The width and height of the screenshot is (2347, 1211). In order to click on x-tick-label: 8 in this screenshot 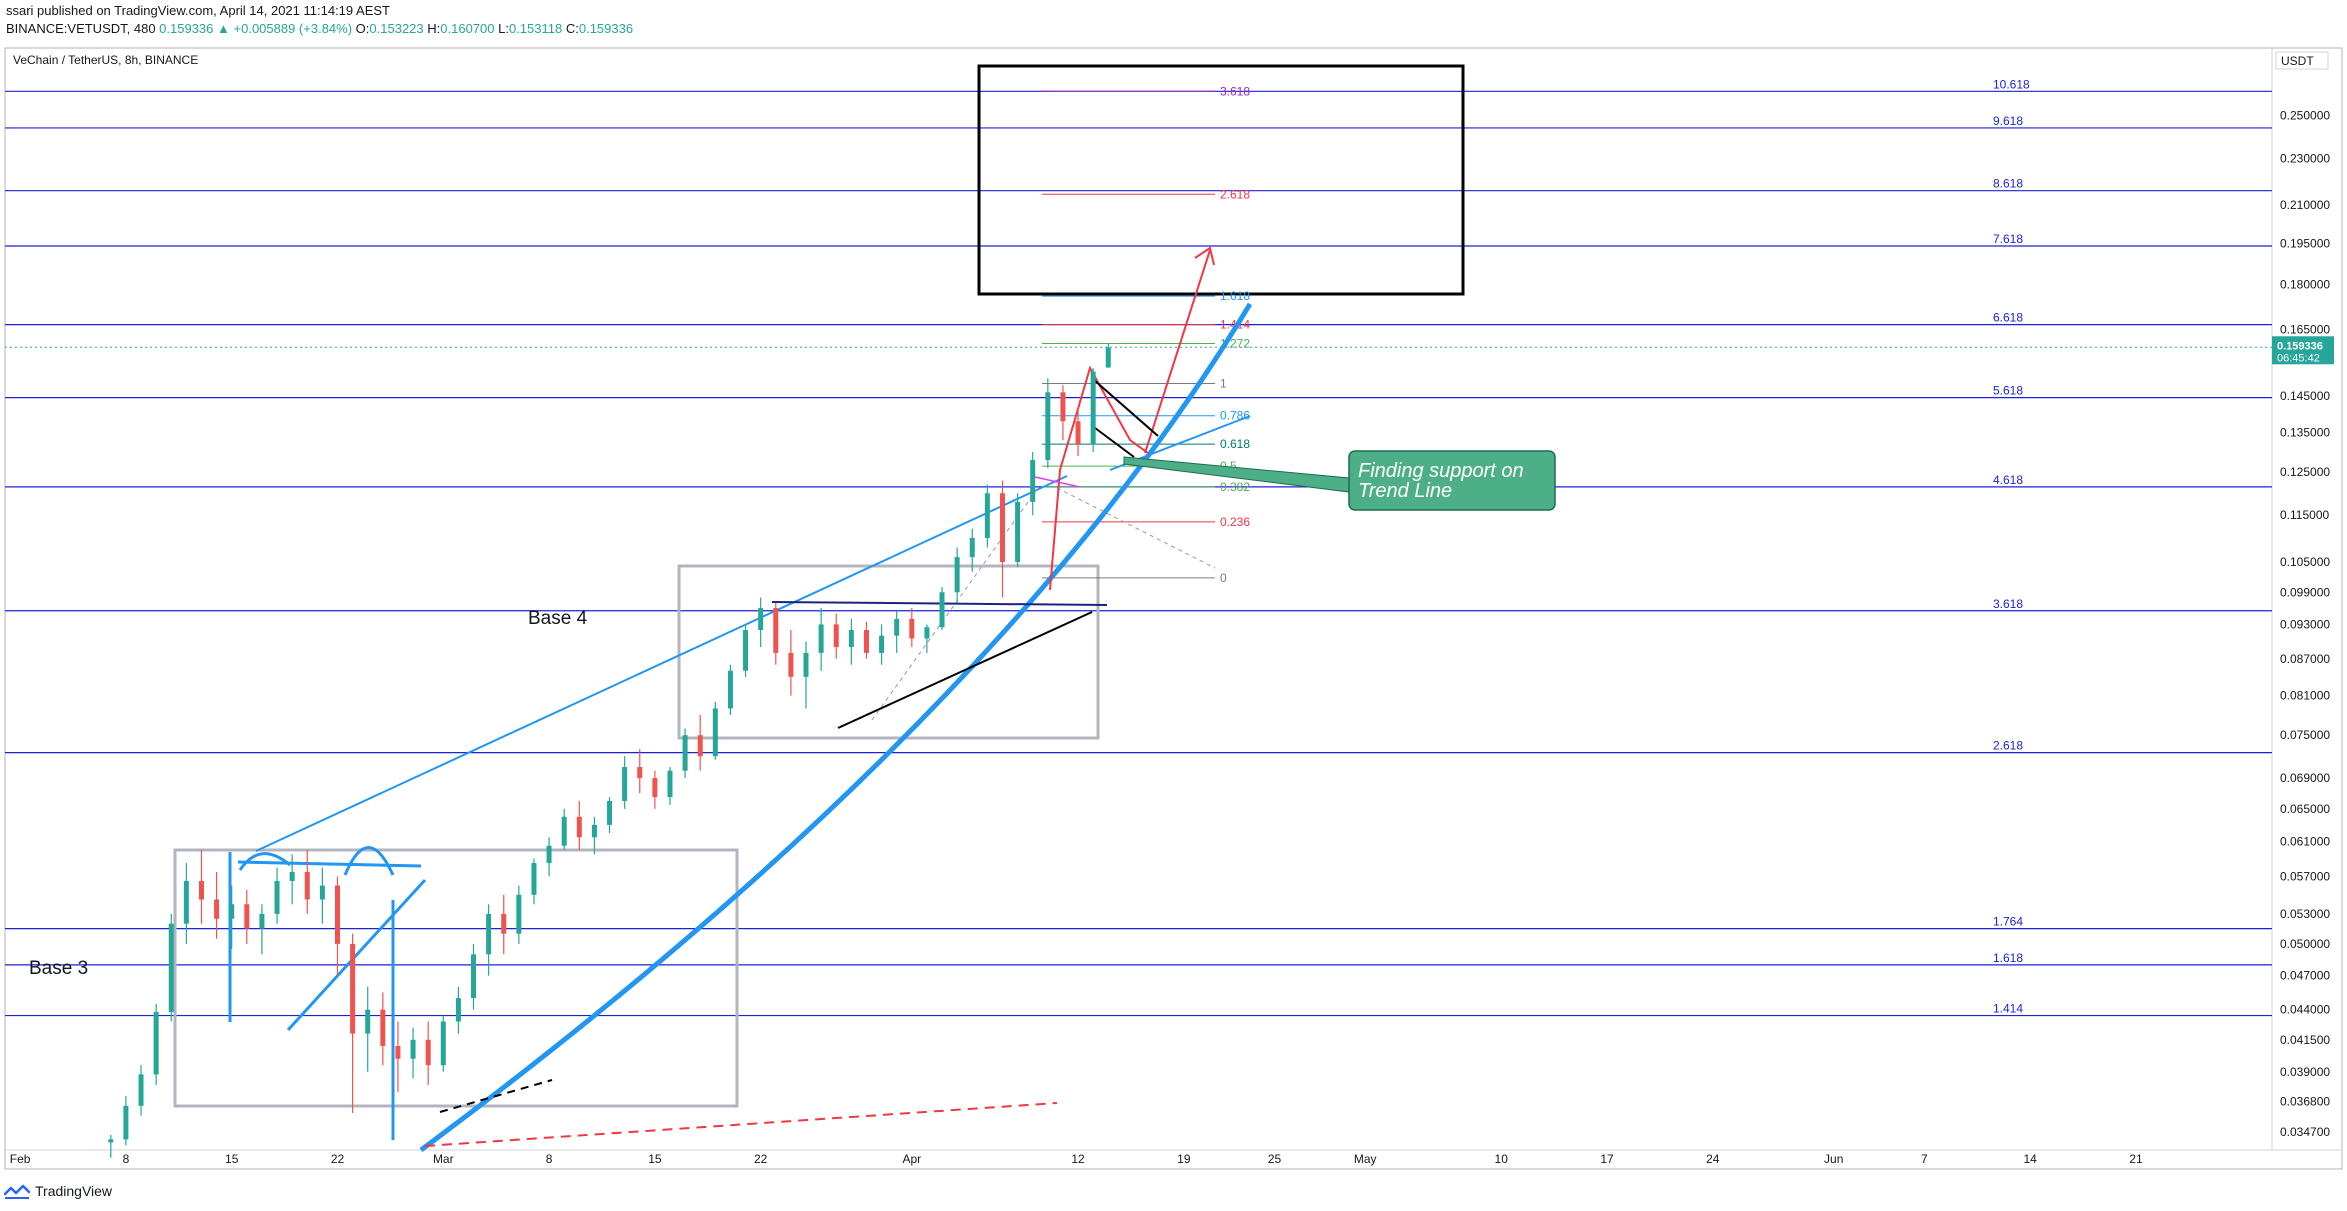, I will do `click(549, 1159)`.